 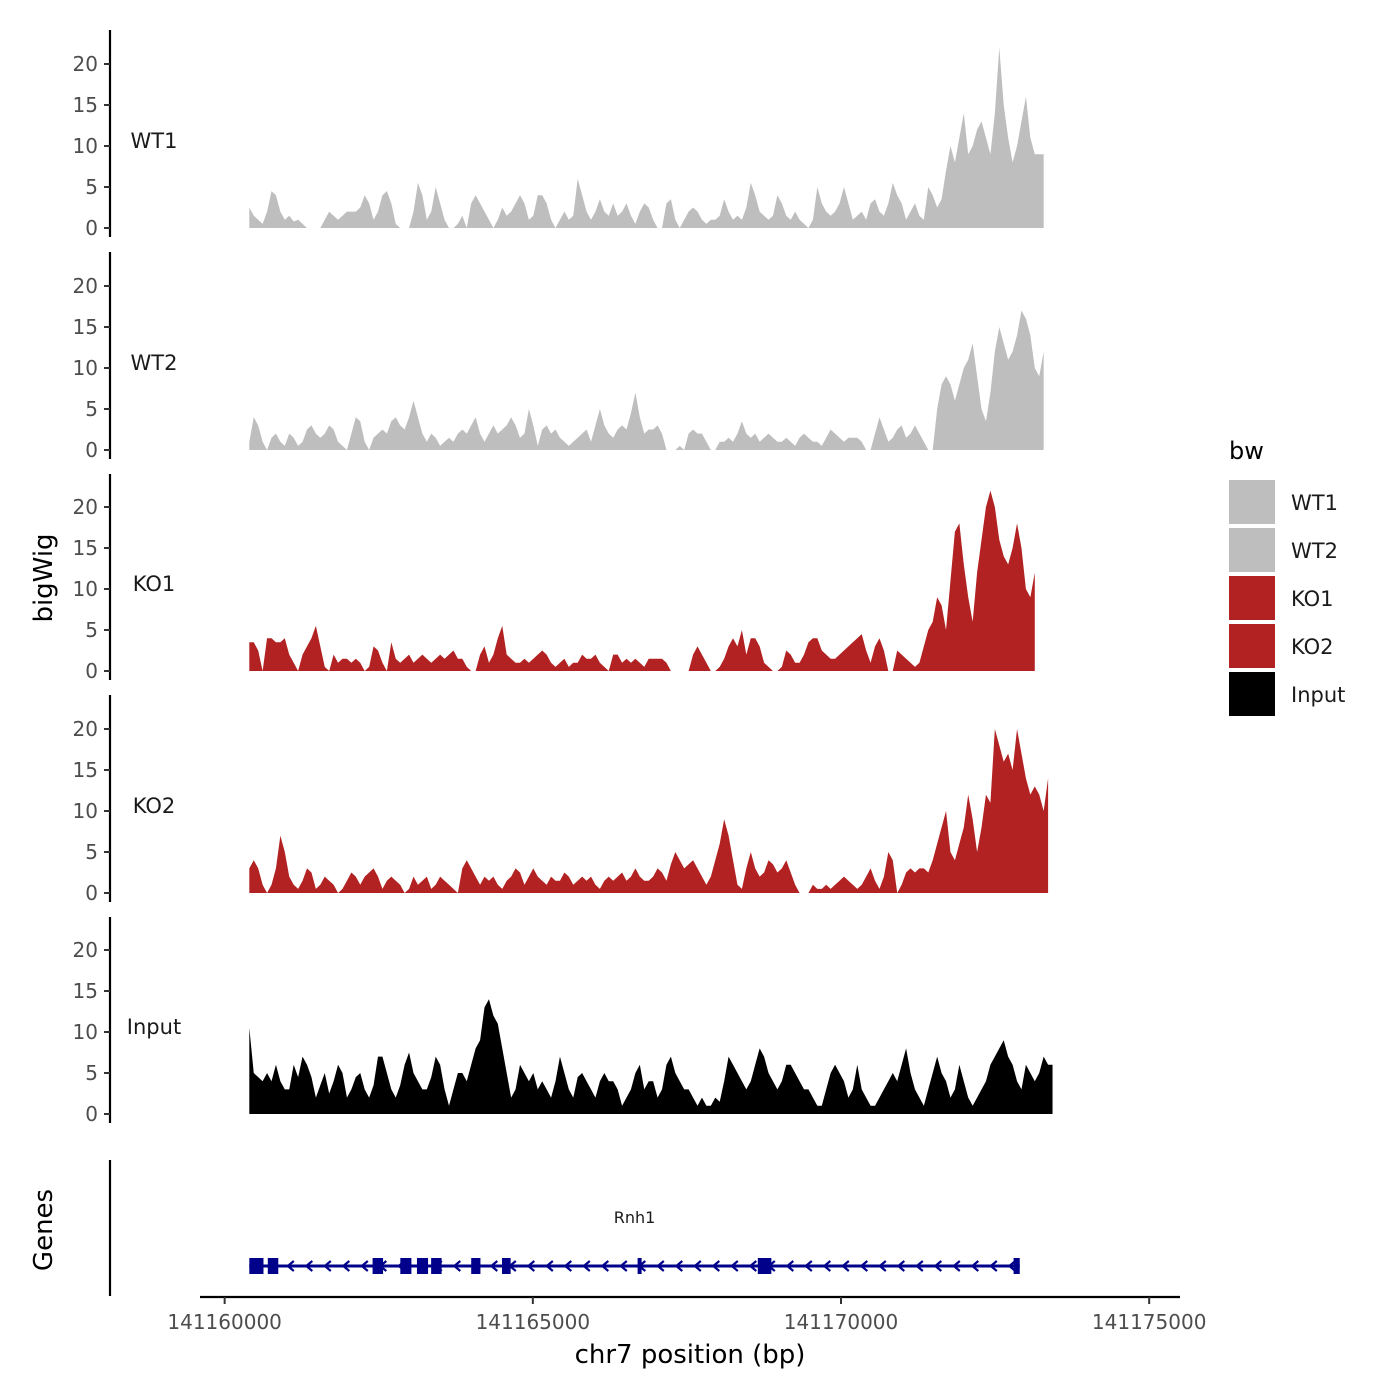 What do you see at coordinates (1318, 695) in the screenshot?
I see `legend-label-input: Input` at bounding box center [1318, 695].